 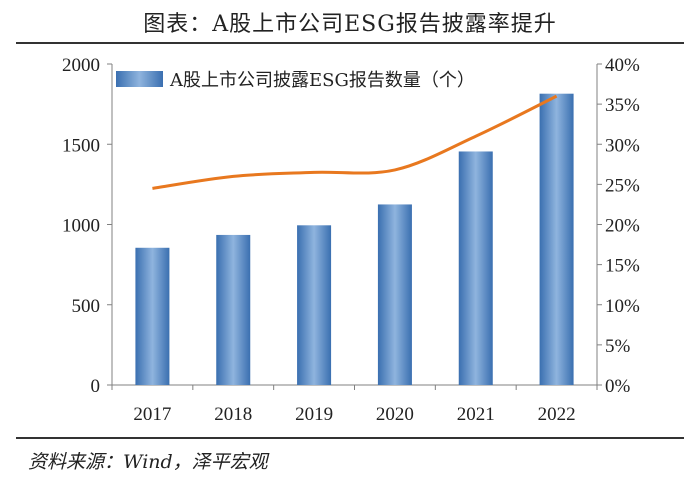 I want to click on left-tick-label: 1500, so click(x=81, y=145).